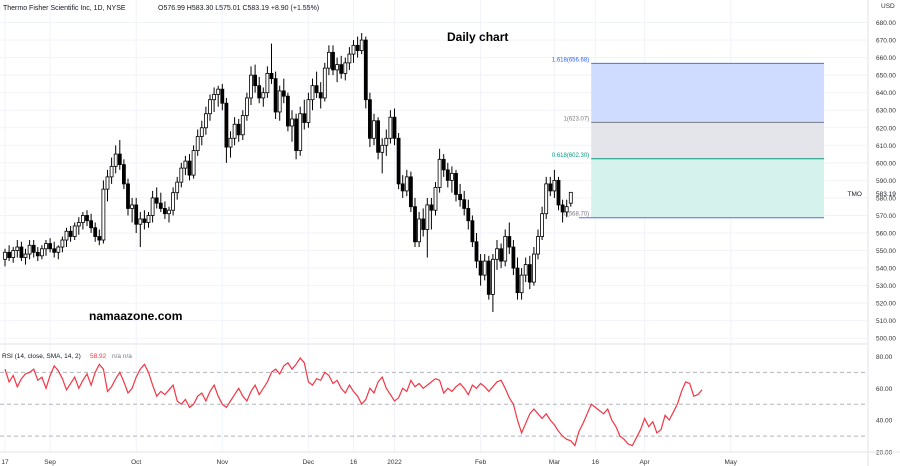 Image resolution: width=900 pixels, height=466 pixels. I want to click on rsi-tick-label: 20.00, so click(884, 453).